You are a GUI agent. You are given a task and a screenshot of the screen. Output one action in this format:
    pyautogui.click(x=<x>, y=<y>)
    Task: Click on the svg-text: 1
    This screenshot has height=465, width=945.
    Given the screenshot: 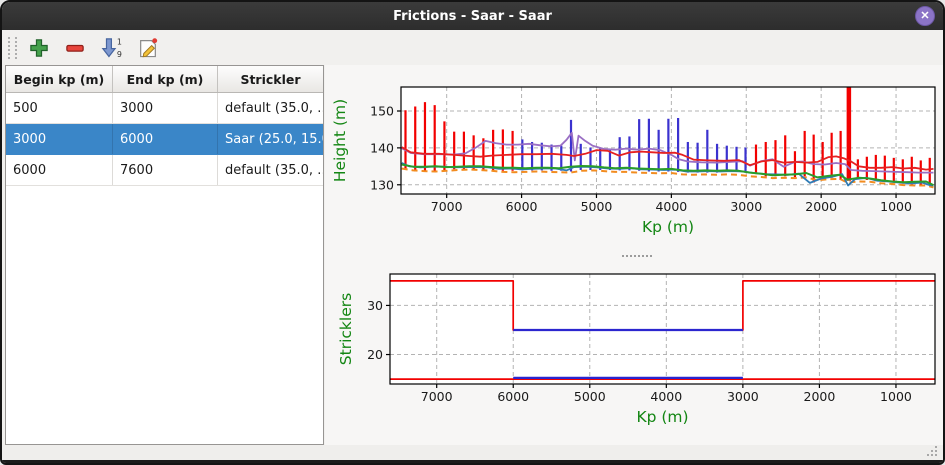 What is the action you would take?
    pyautogui.click(x=119, y=41)
    